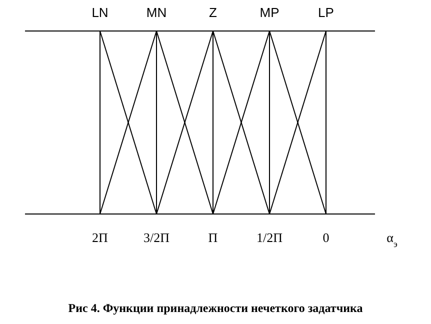 This screenshot has height=324, width=431. Describe the element at coordinates (157, 237) in the screenshot. I see `x-tick-label: 3/2П` at that location.